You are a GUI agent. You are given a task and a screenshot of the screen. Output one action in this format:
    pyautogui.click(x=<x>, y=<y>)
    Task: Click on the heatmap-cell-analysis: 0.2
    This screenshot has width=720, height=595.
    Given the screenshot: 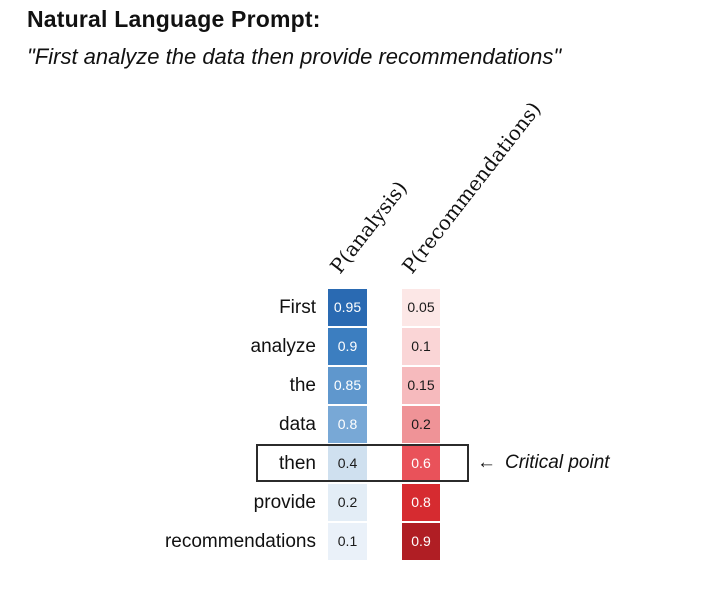 What is the action you would take?
    pyautogui.click(x=347, y=502)
    